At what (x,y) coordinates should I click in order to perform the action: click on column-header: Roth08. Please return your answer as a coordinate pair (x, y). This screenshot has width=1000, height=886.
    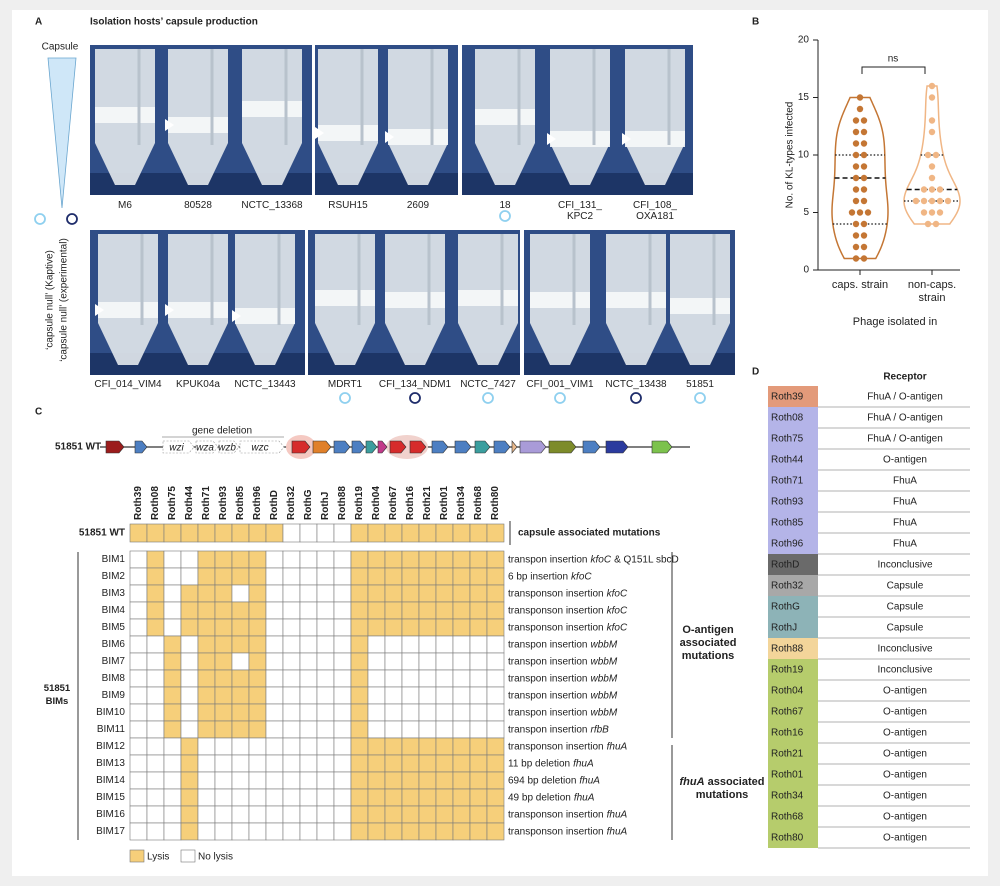
    Looking at the image, I should click on (155, 503).